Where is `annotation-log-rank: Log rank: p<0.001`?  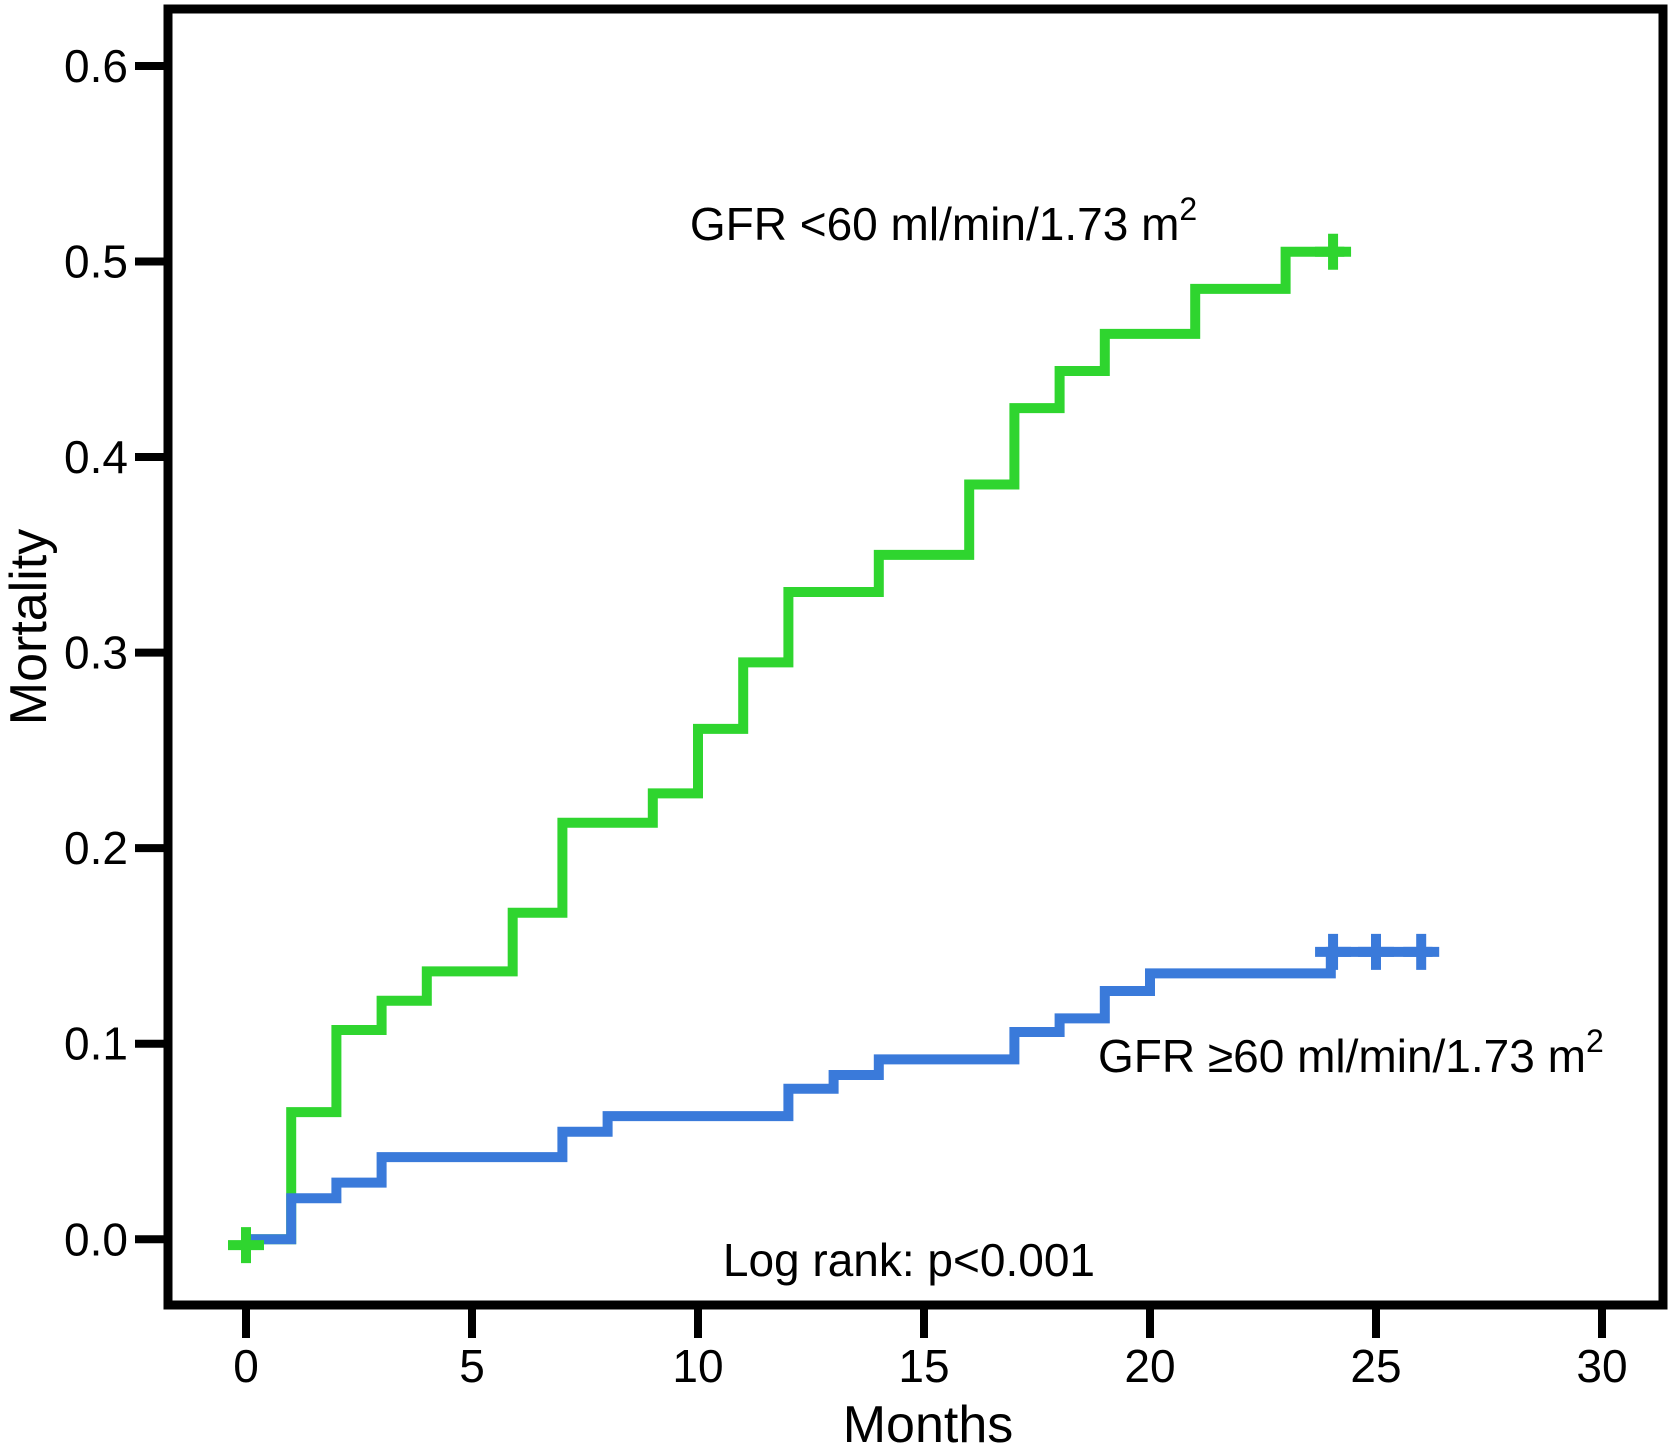
annotation-log-rank: Log rank: p<0.001 is located at coordinates (909, 1260).